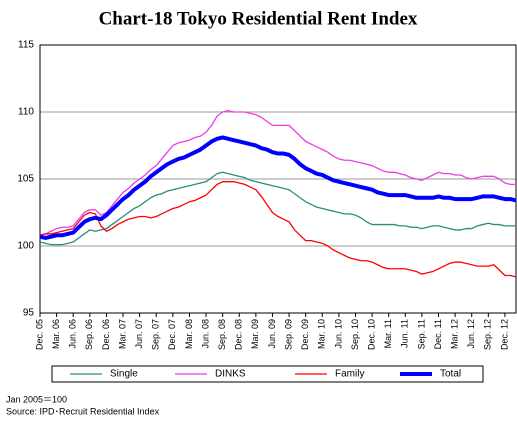 The height and width of the screenshot is (421, 517). What do you see at coordinates (189, 334) in the screenshot?
I see `x-tick-label: Mar. 08` at bounding box center [189, 334].